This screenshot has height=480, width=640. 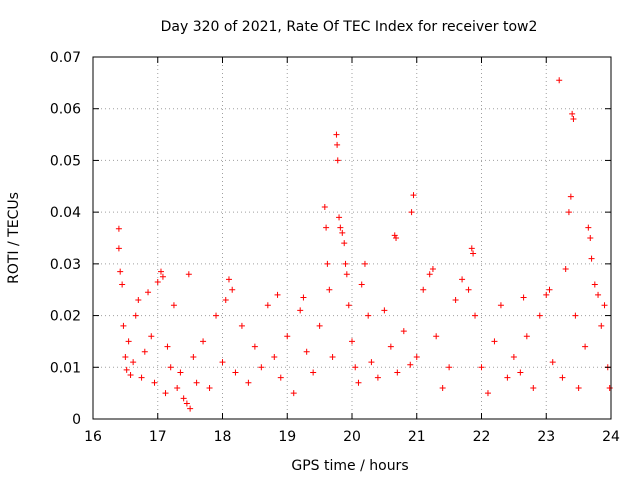 I want to click on x-tick-label: 19, so click(x=287, y=437).